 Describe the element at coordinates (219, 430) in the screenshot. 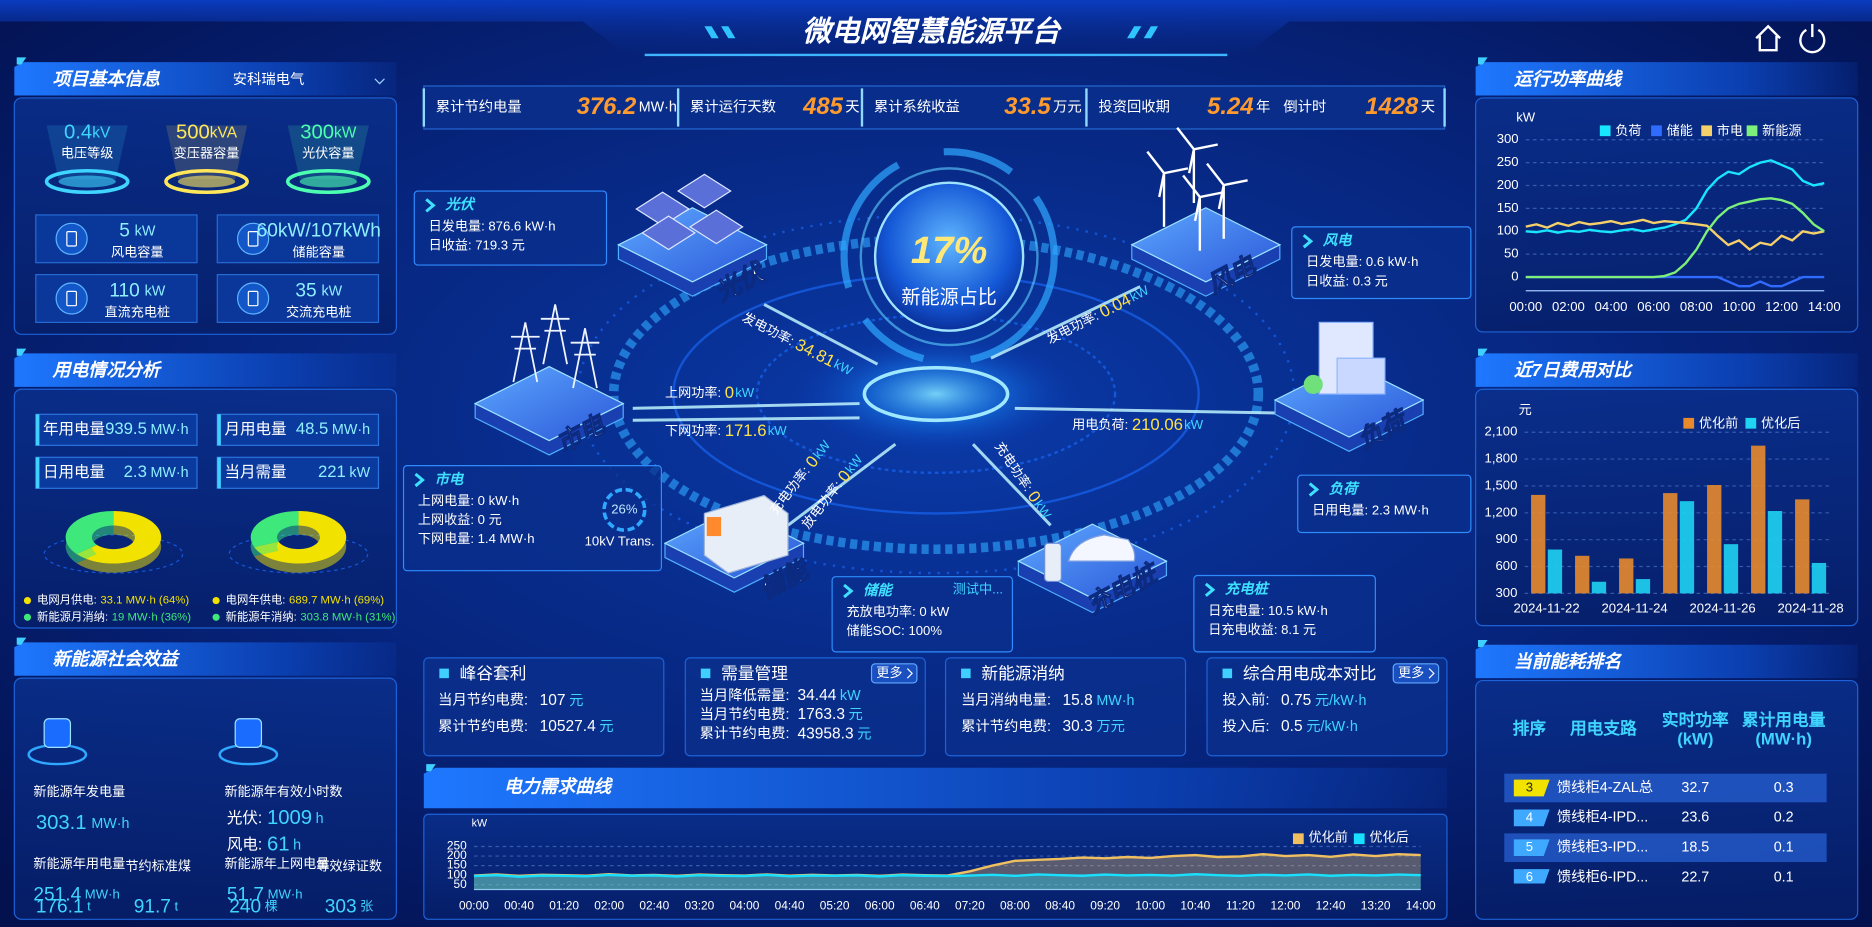

I see `stat-accent` at that location.